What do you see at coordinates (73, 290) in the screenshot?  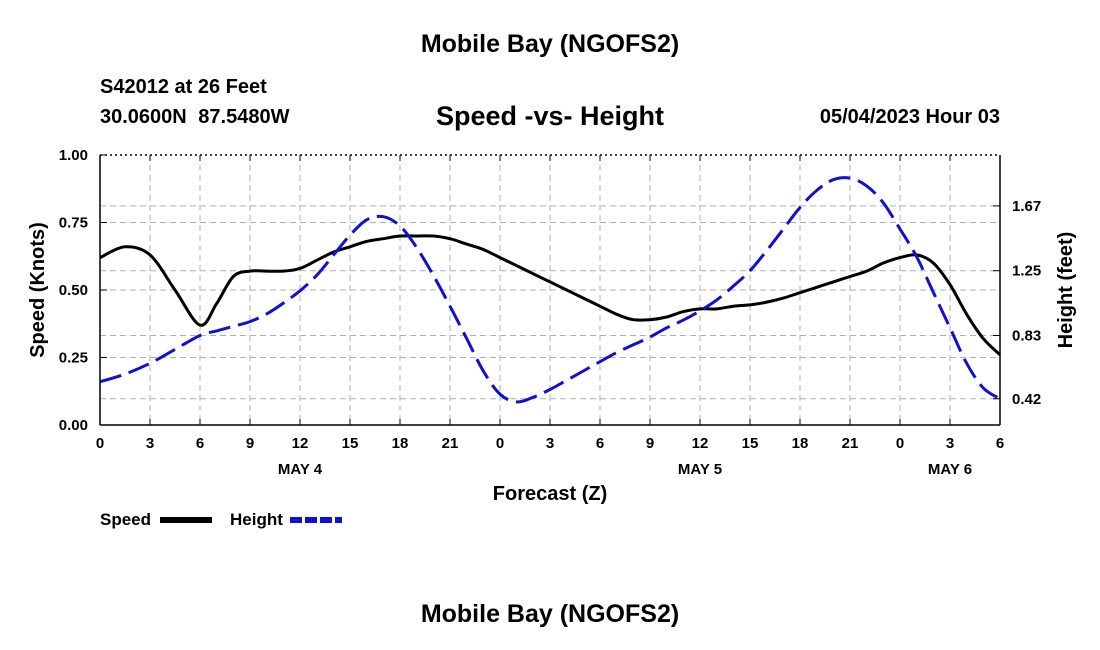 I see `y-tick-label: 0.50` at bounding box center [73, 290].